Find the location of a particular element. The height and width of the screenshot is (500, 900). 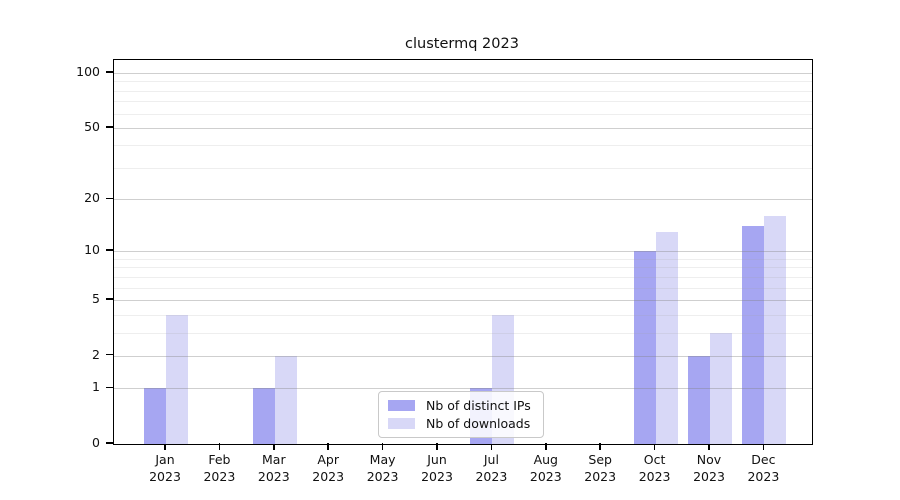

bar-nb-of-downloads-oct is located at coordinates (666, 337).